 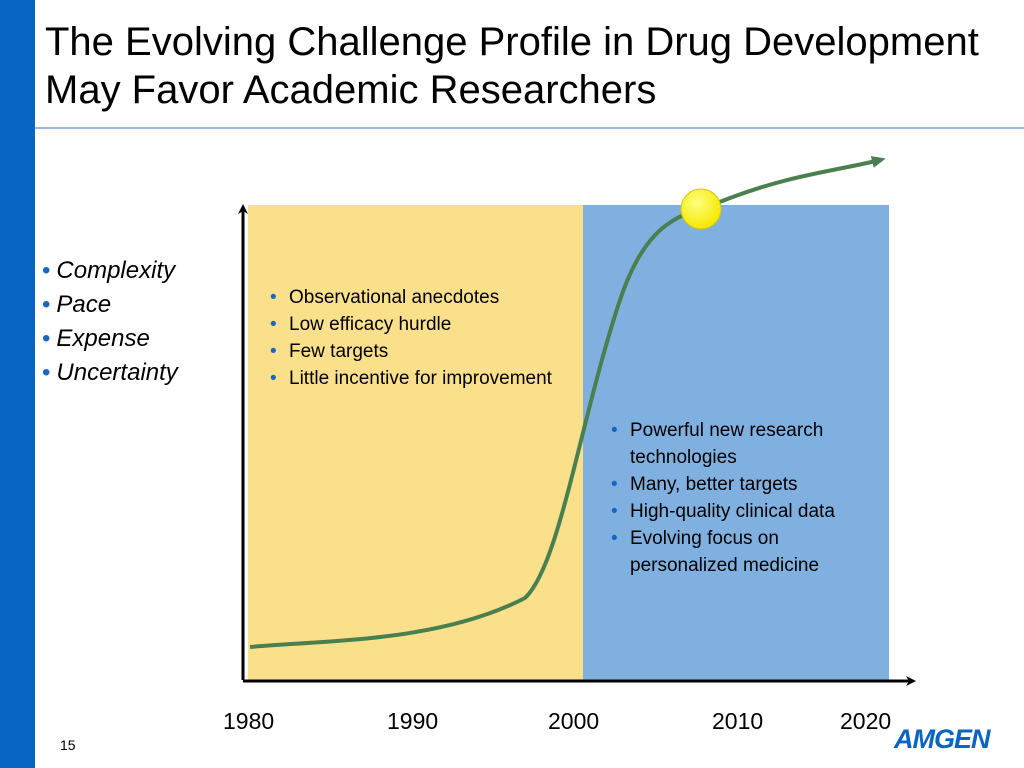 What do you see at coordinates (866, 721) in the screenshot?
I see `x-tick-label: 2020` at bounding box center [866, 721].